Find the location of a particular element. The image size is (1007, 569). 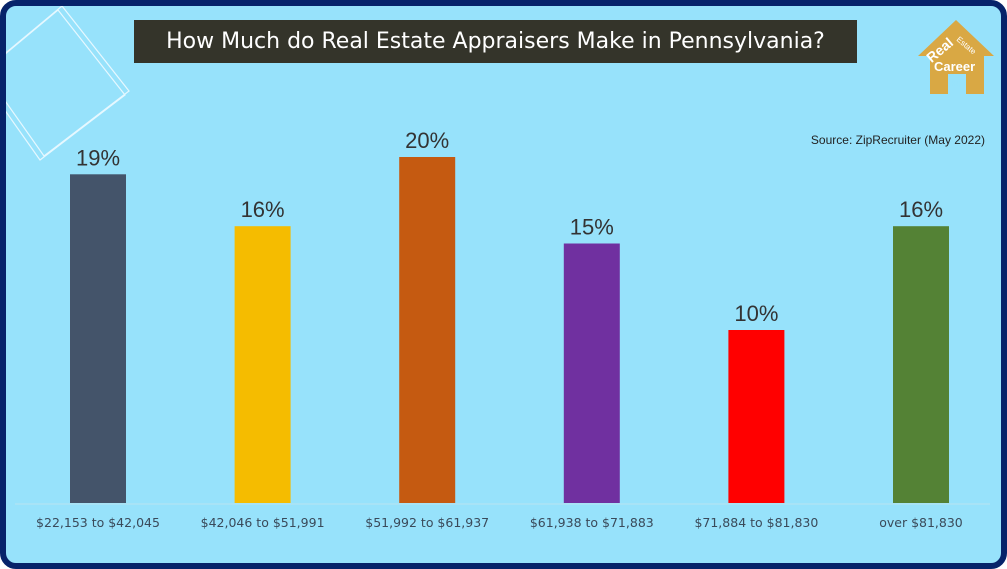

x-tick-label: over $81,830 is located at coordinates (921, 522).